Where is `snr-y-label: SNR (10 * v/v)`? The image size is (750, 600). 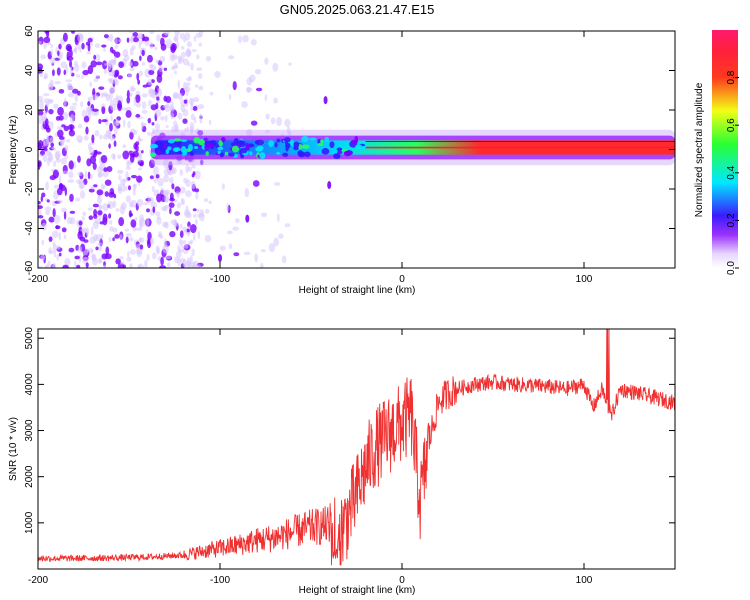 snr-y-label: SNR (10 * v/v) is located at coordinates (13, 449).